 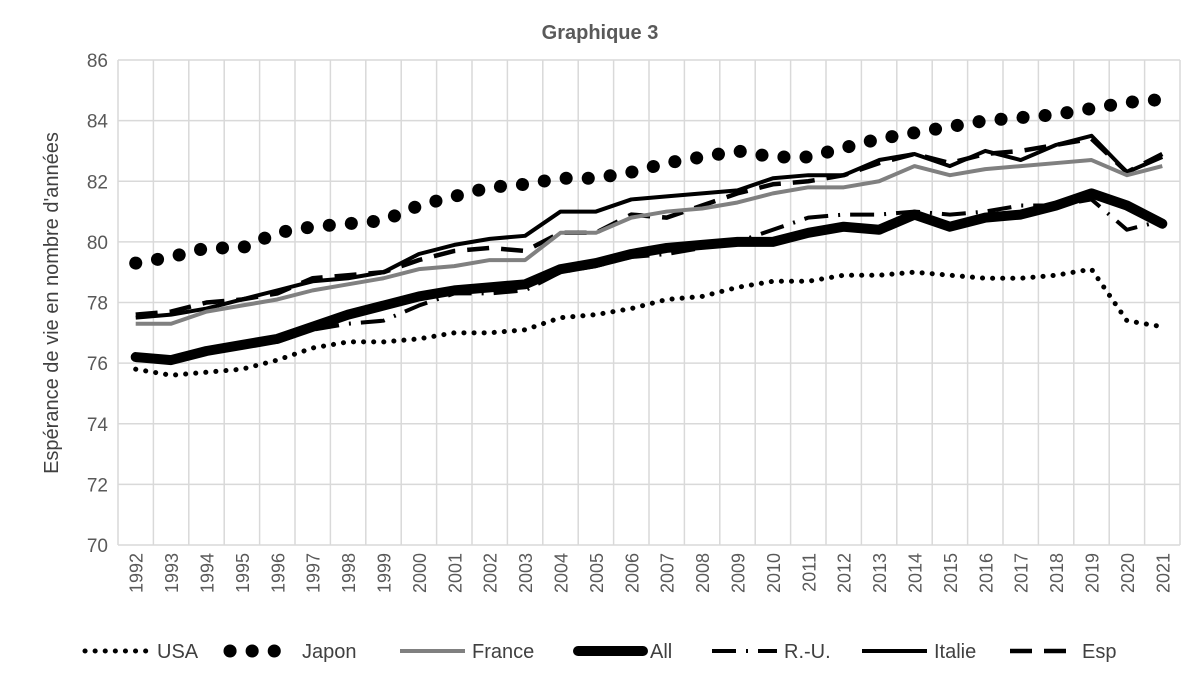 What do you see at coordinates (97, 485) in the screenshot?
I see `y-tick-label: 72` at bounding box center [97, 485].